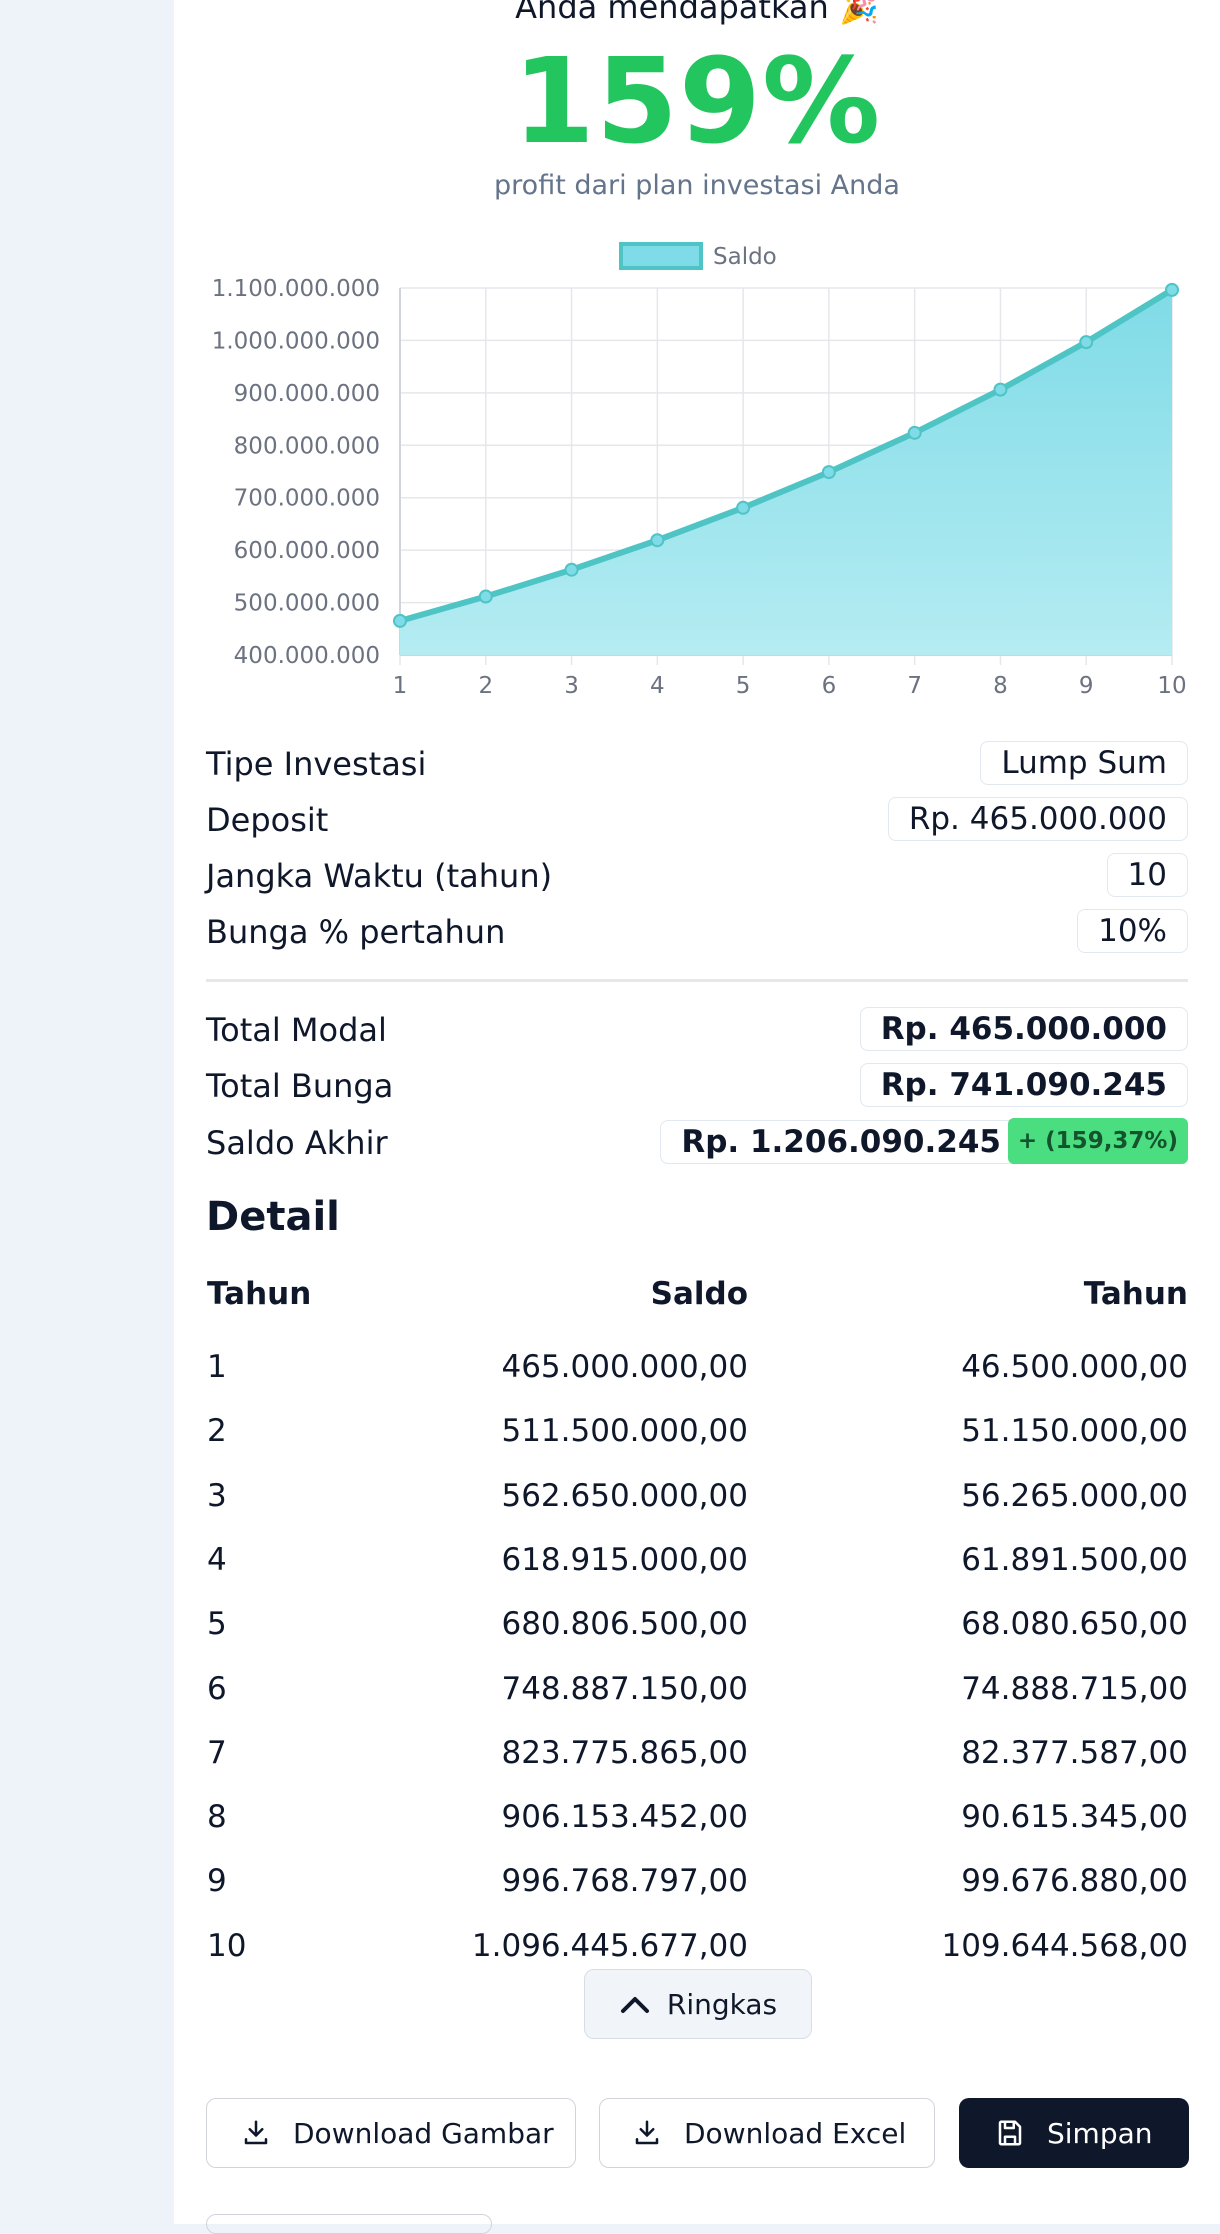  I want to click on legend-swatch, so click(661, 256).